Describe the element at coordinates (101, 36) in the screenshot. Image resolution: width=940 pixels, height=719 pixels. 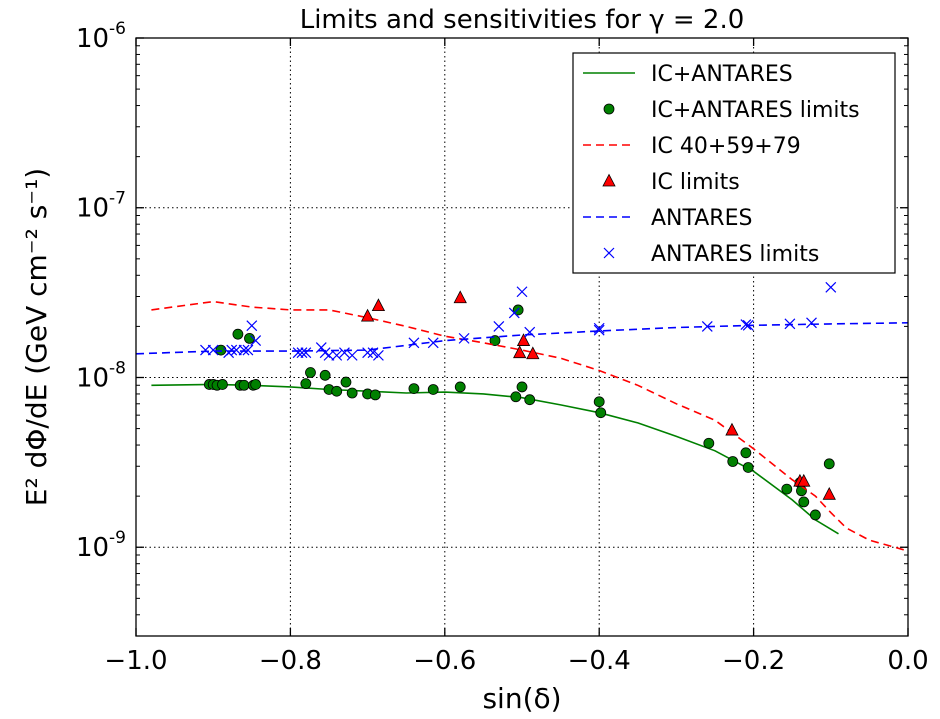
I see `y-tick-label: 10⁻⁶` at that location.